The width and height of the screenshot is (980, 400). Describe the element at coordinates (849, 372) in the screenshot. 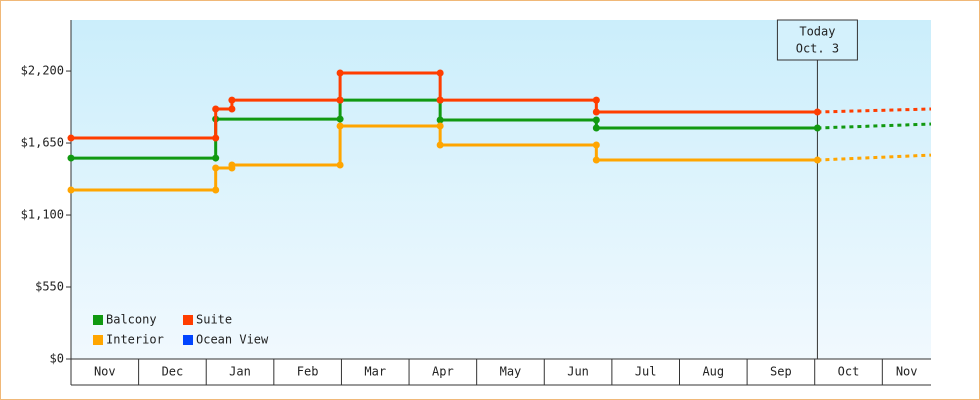

I see `x-tick-label: Oct` at that location.